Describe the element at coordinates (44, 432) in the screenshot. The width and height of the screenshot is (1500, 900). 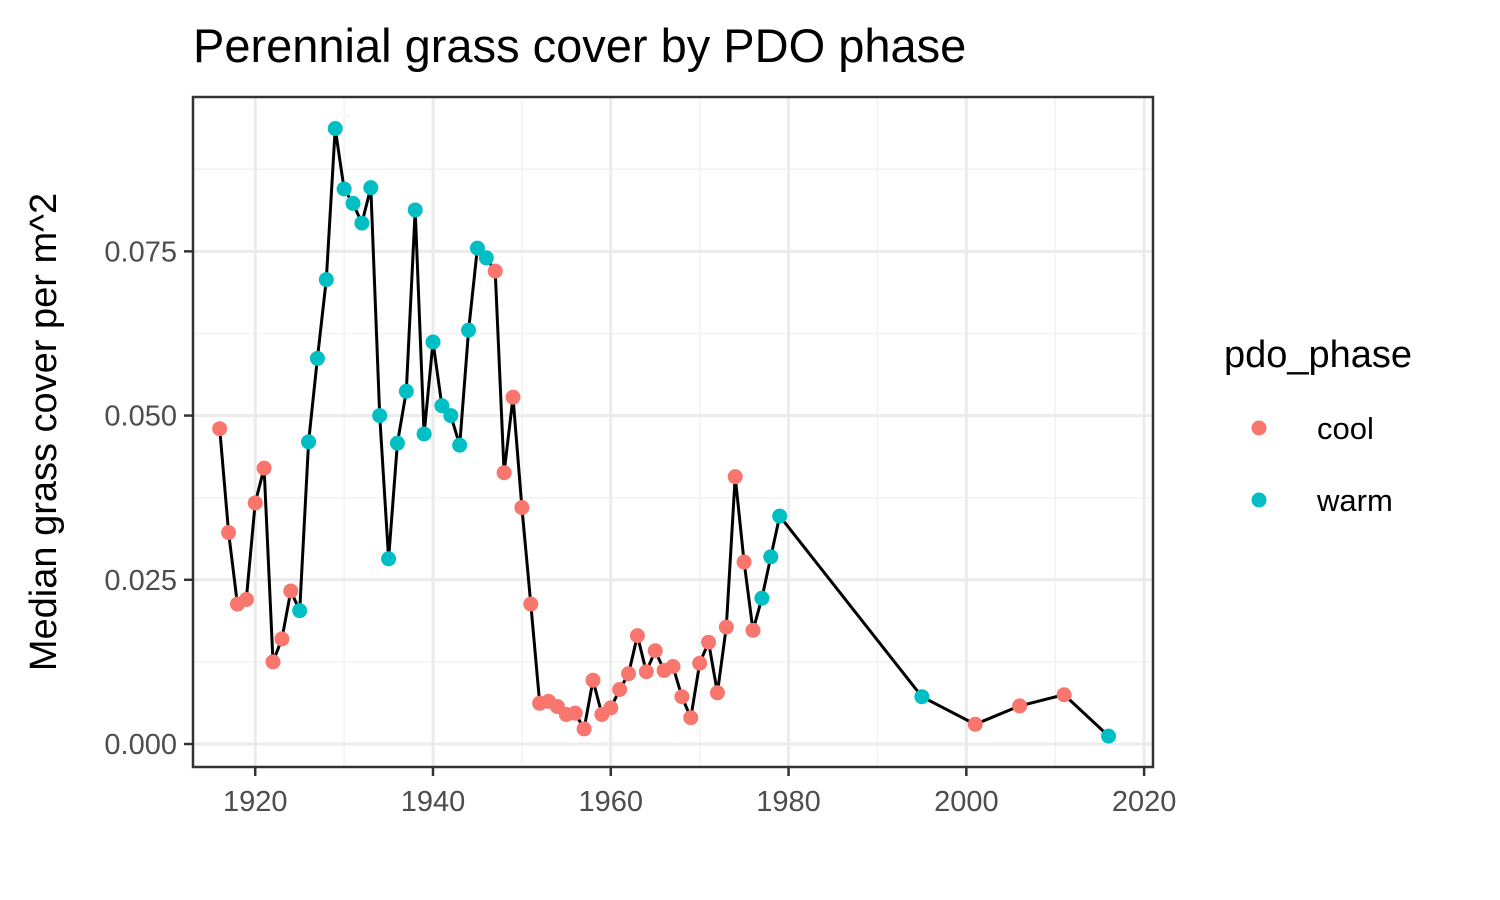
I see `y-axis-title: Median grass cover per m^2` at that location.